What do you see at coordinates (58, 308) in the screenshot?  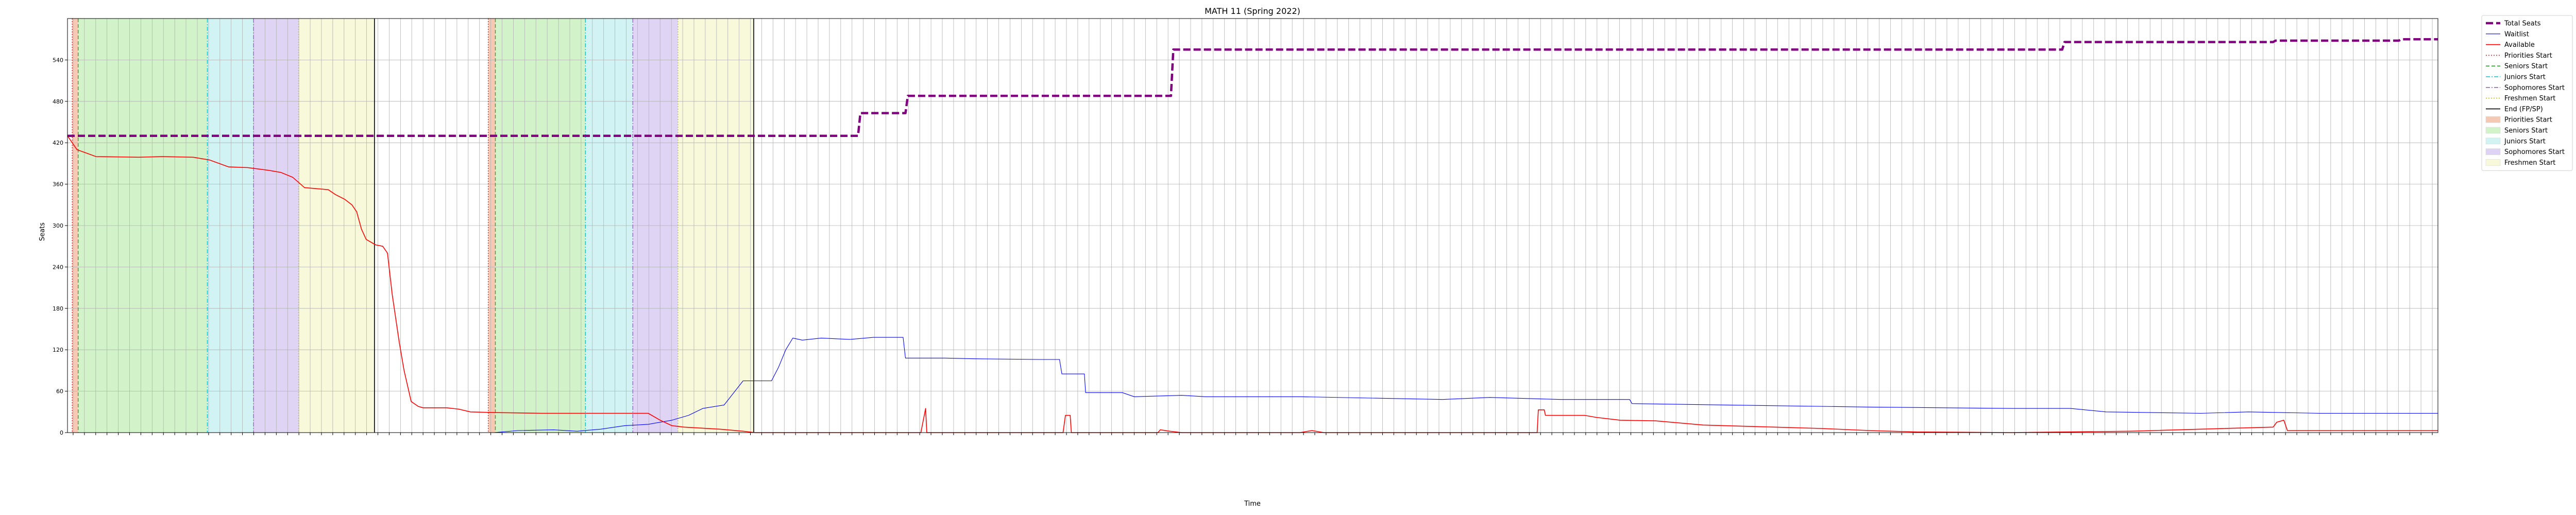 I see `y-tick-label: 180` at bounding box center [58, 308].